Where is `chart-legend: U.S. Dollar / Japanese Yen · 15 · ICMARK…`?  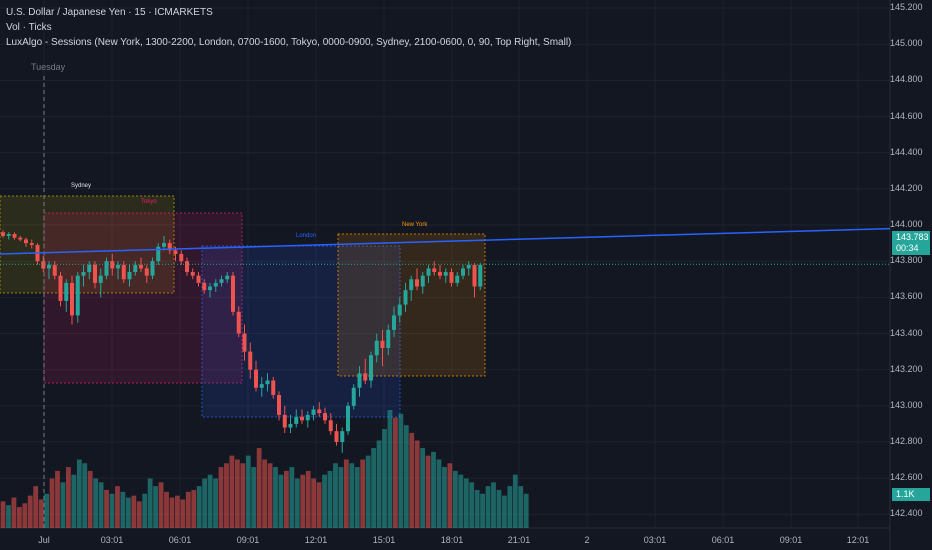
chart-legend: U.S. Dollar / Japanese Yen · 15 · ICMARK… is located at coordinates (288, 27).